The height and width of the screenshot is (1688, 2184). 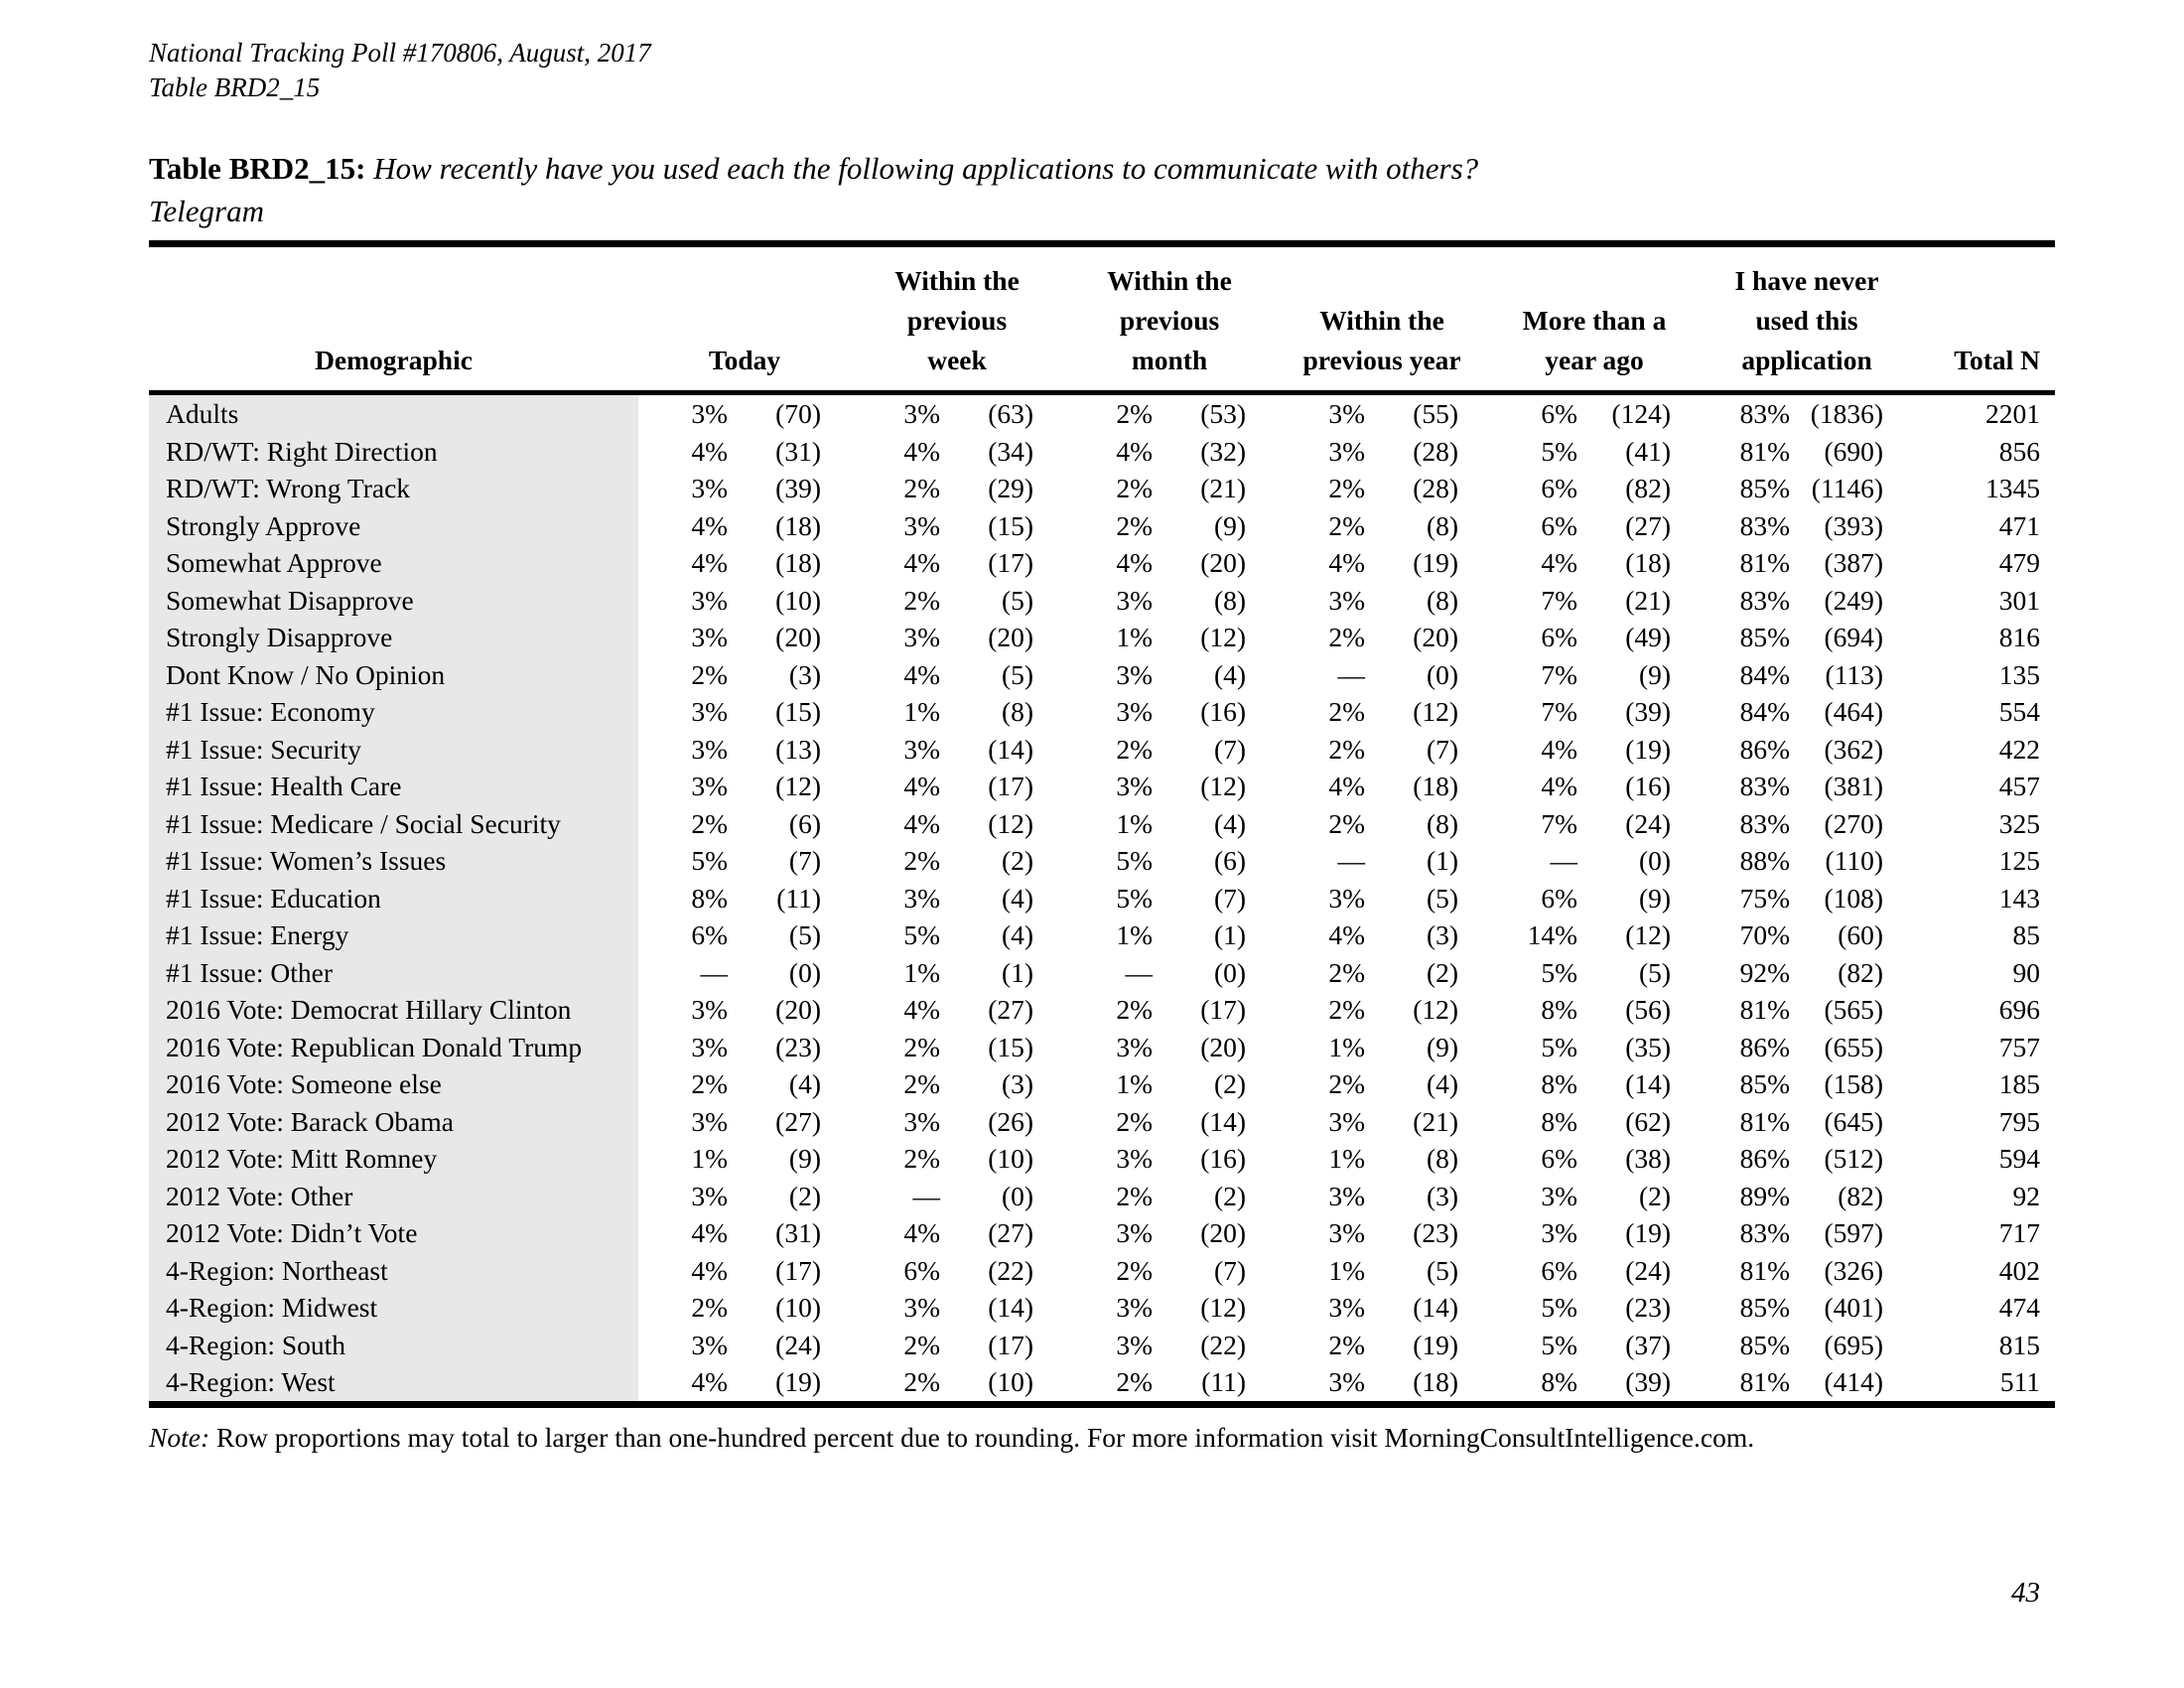 I want to click on percent-cell: 1%, so click(x=1135, y=823).